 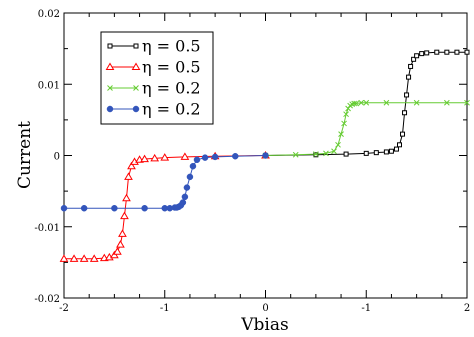 I want to click on y-tick-label: 0.01, so click(x=49, y=85).